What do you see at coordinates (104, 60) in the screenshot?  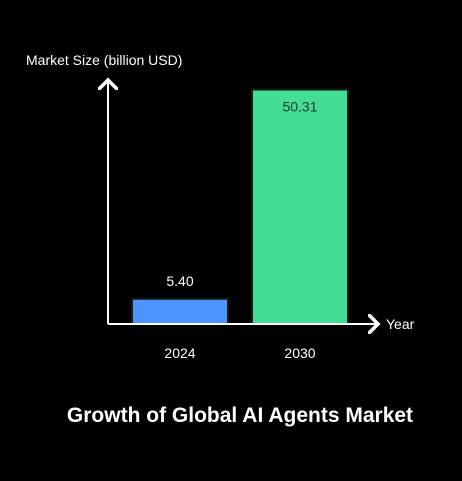 I see `y-axis-label: Market Size (billion USD)` at bounding box center [104, 60].